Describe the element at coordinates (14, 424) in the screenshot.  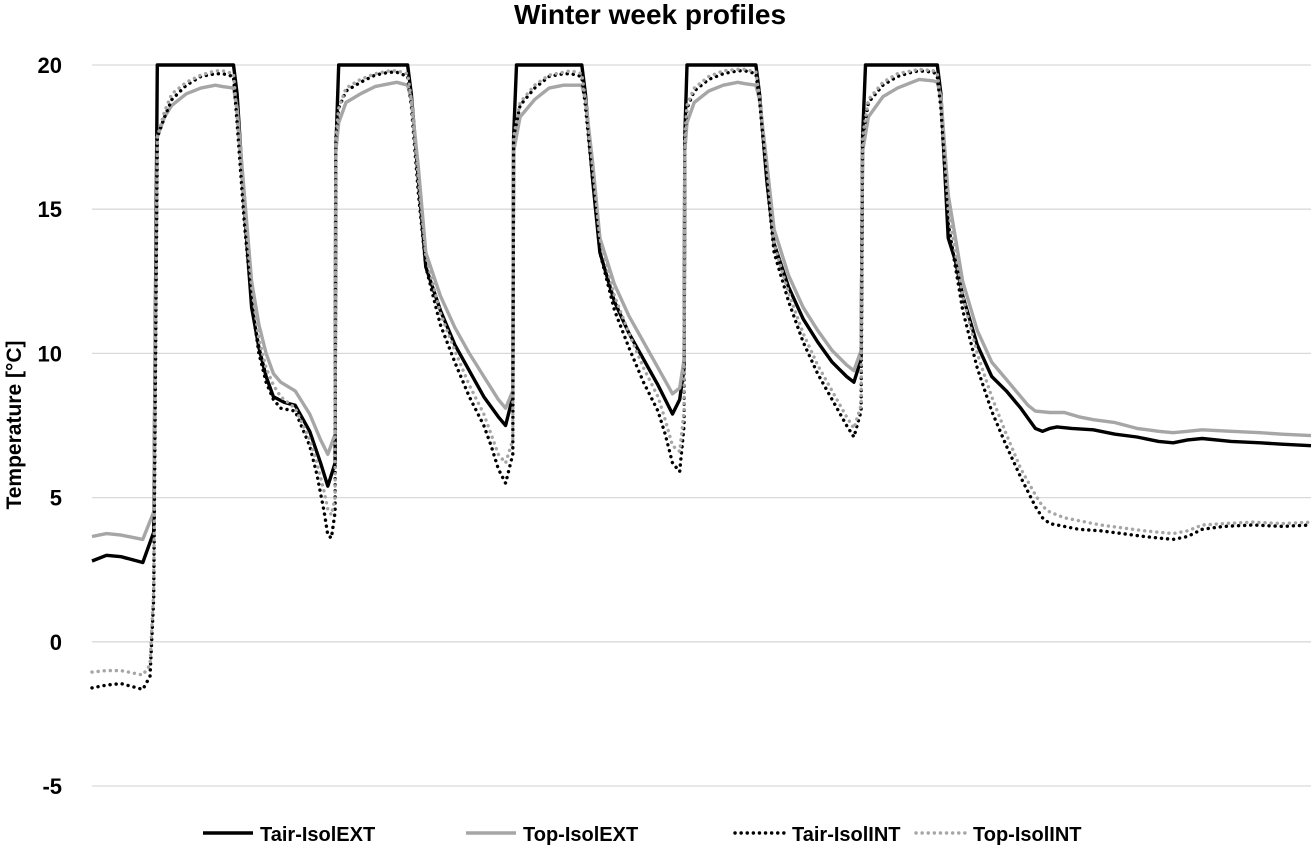
I see `y-axis-label: Temperature [°C]` at that location.